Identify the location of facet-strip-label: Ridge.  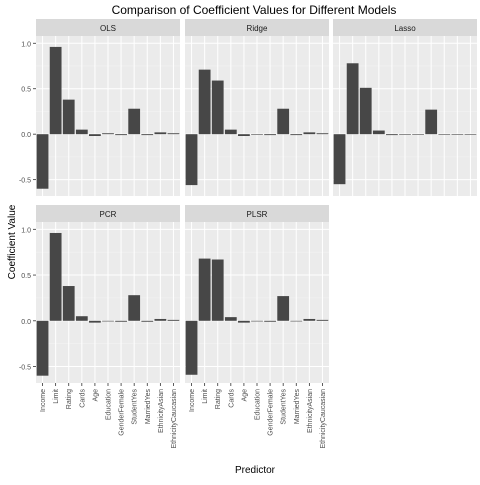
(257, 28).